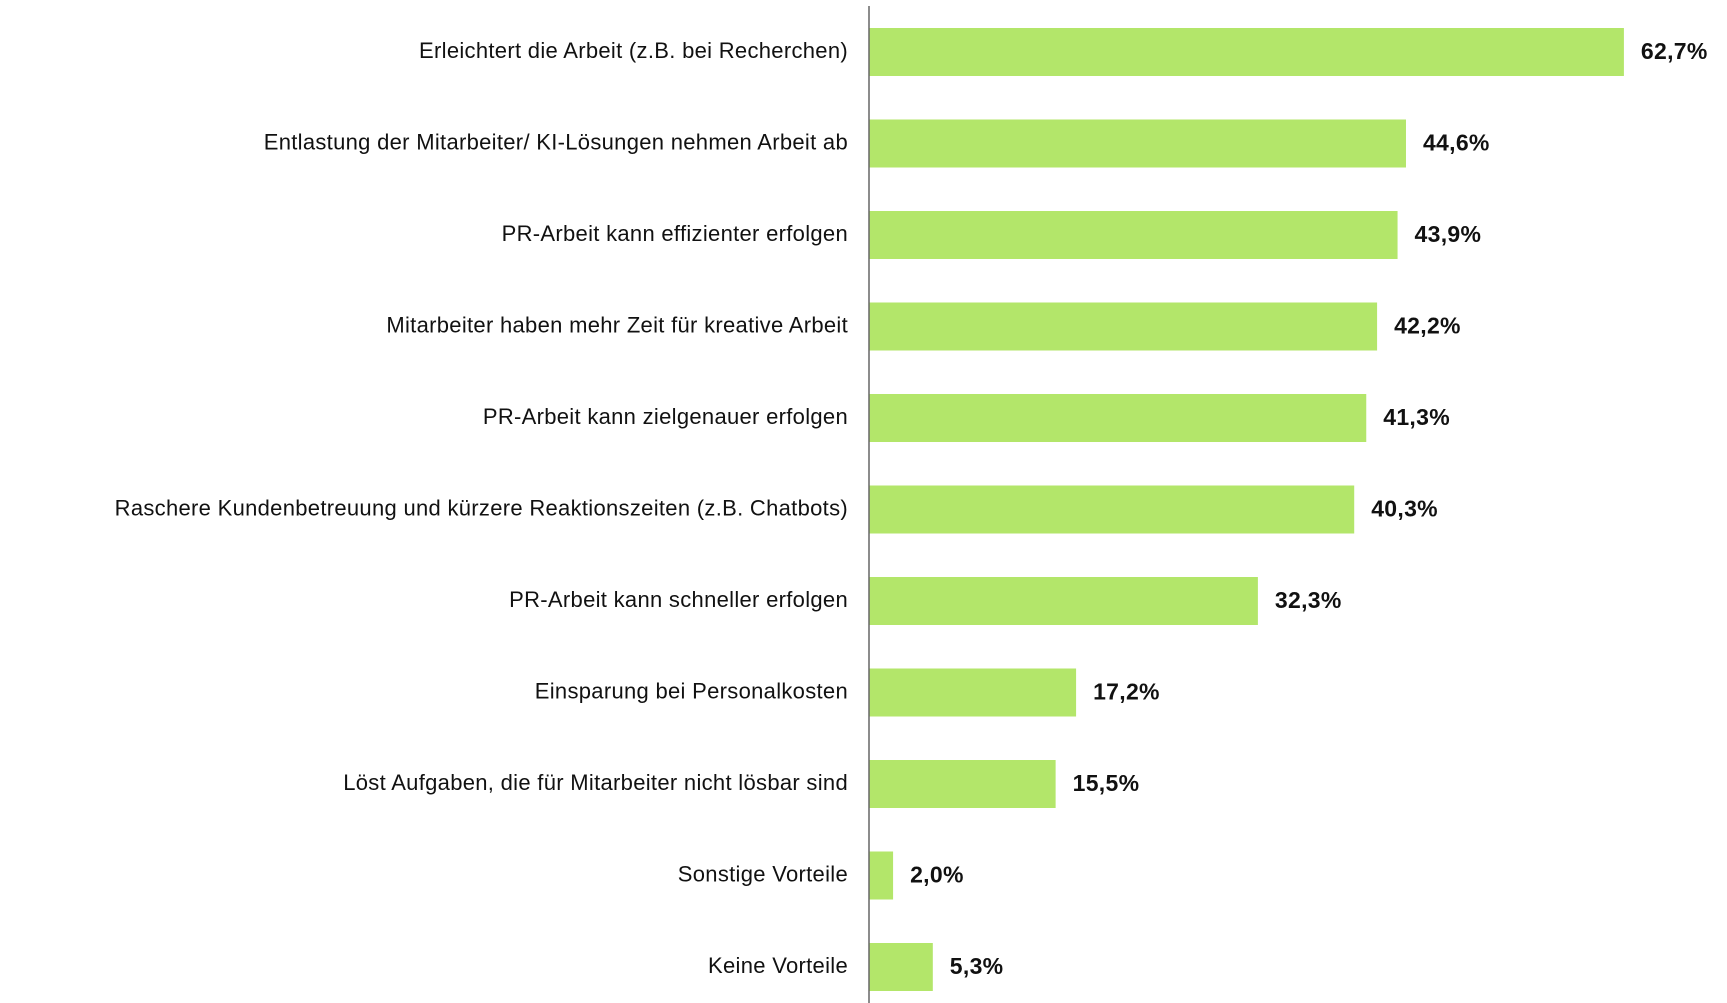 This screenshot has height=1003, width=1727. Describe the element at coordinates (1674, 51) in the screenshot. I see `value-label: 62,7%` at that location.